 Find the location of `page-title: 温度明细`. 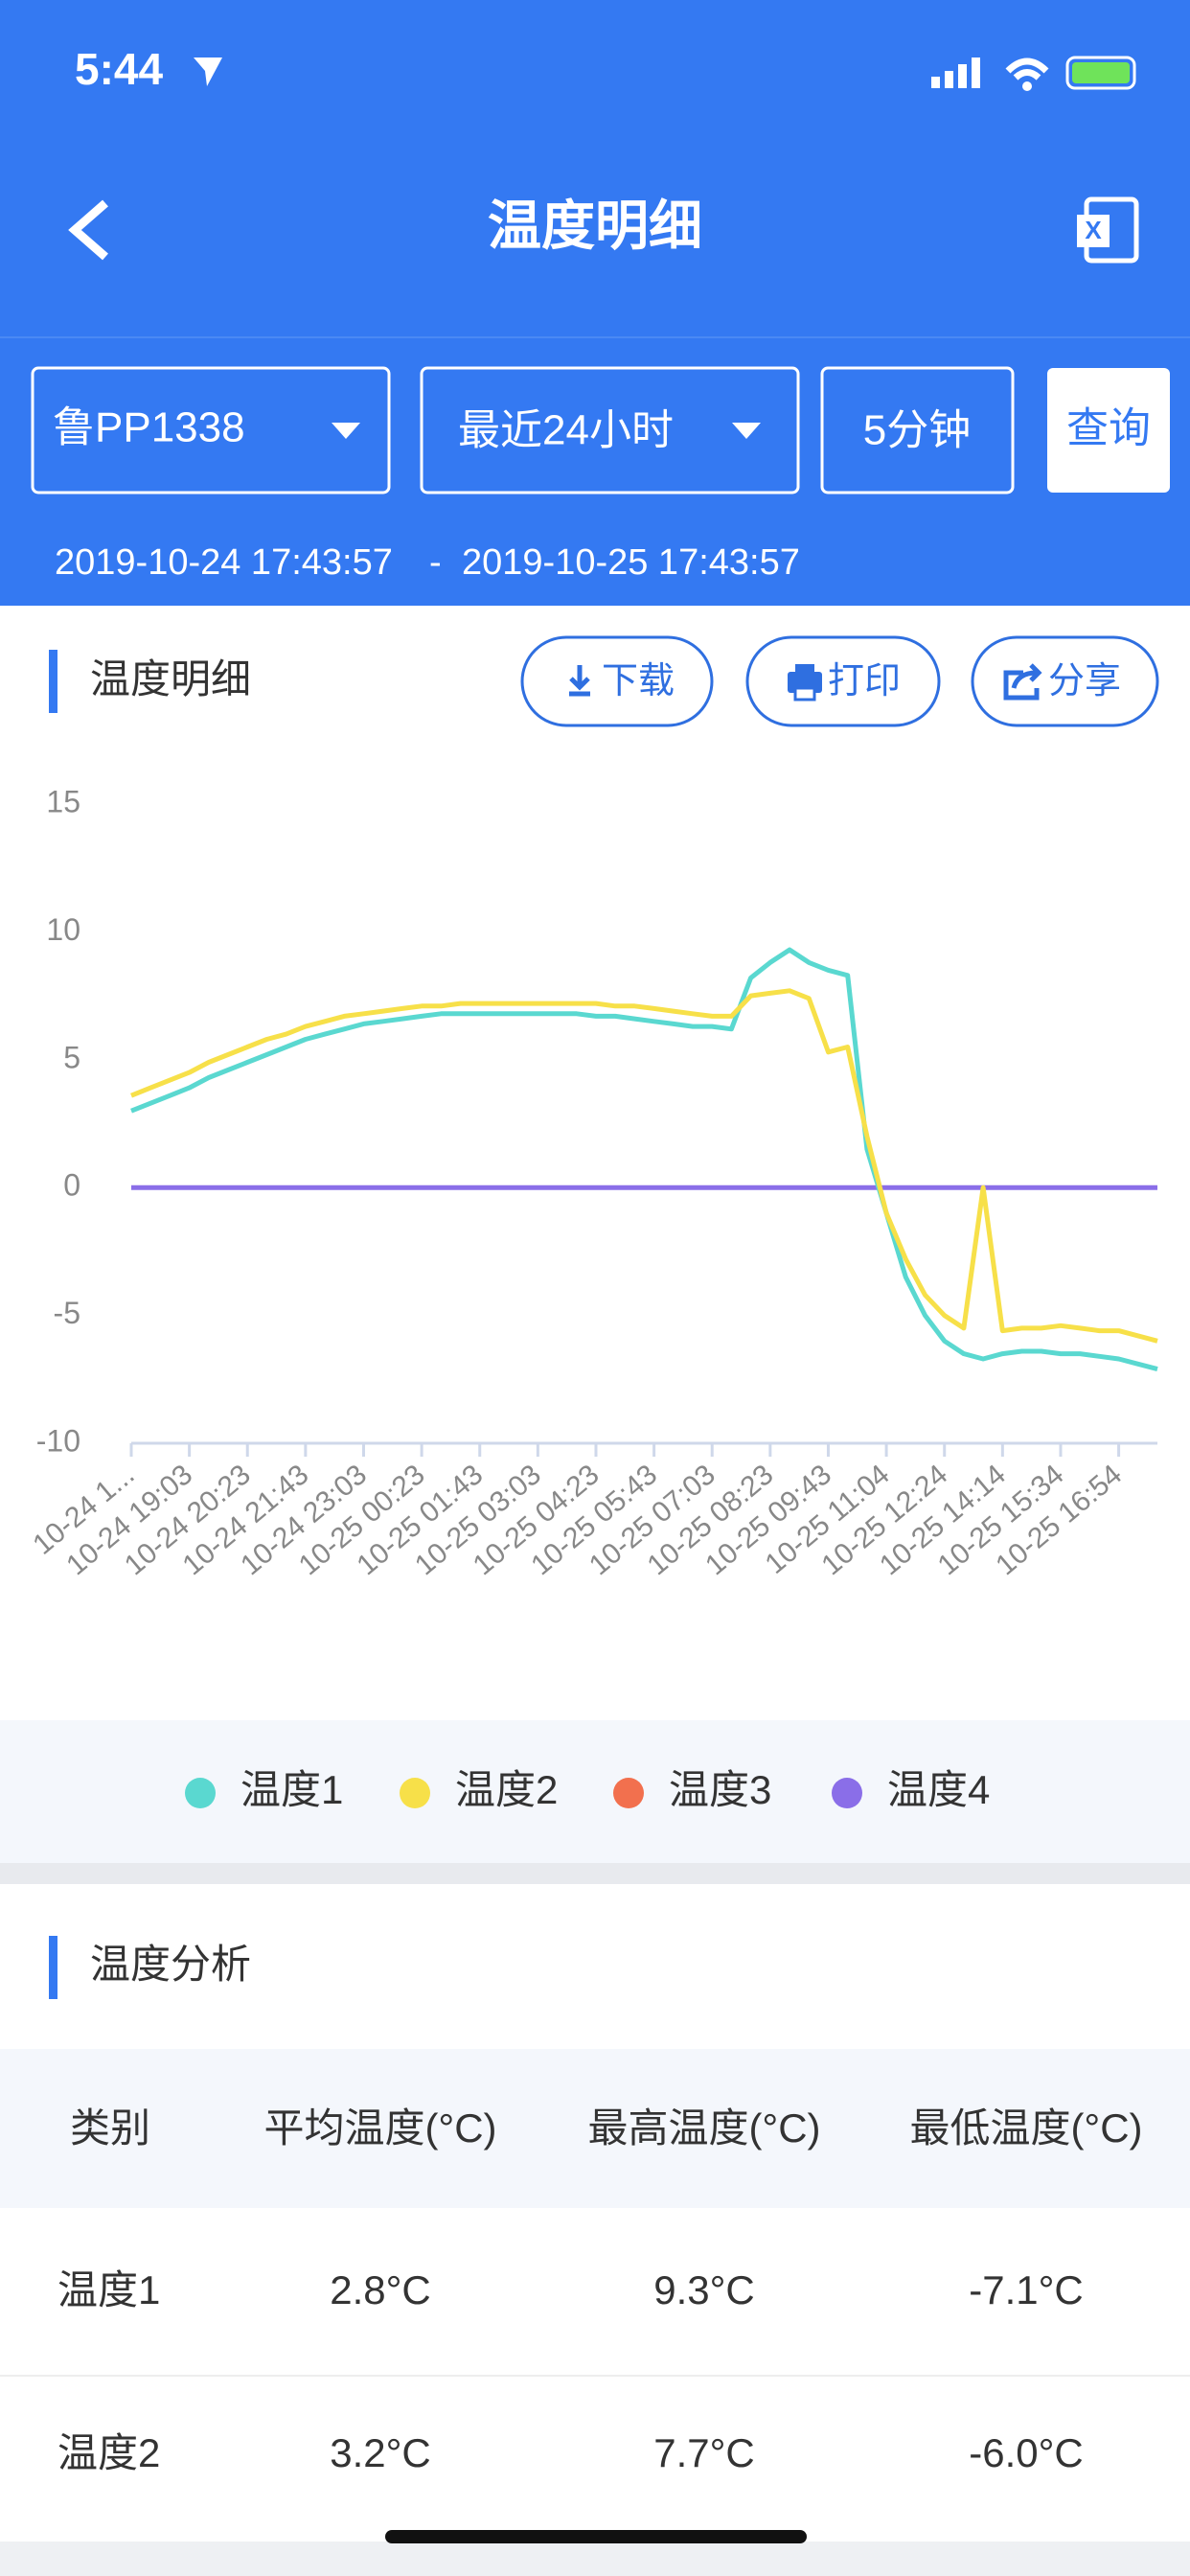

page-title: 温度明细 is located at coordinates (595, 226).